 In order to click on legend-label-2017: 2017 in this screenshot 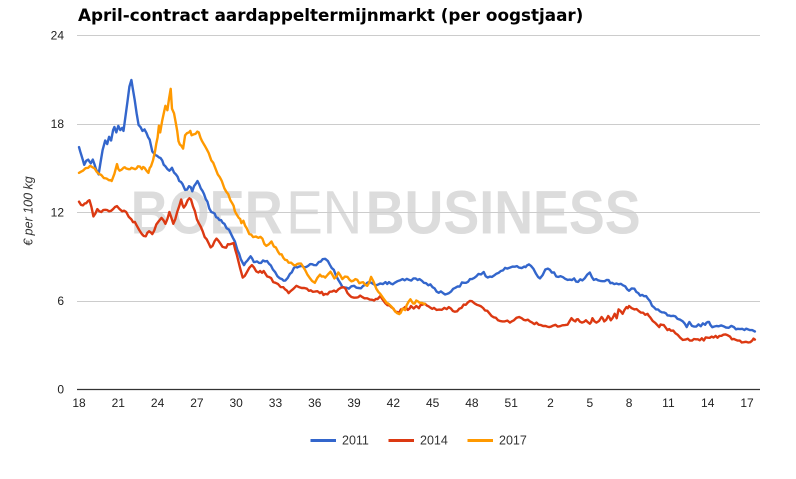, I will do `click(513, 441)`.